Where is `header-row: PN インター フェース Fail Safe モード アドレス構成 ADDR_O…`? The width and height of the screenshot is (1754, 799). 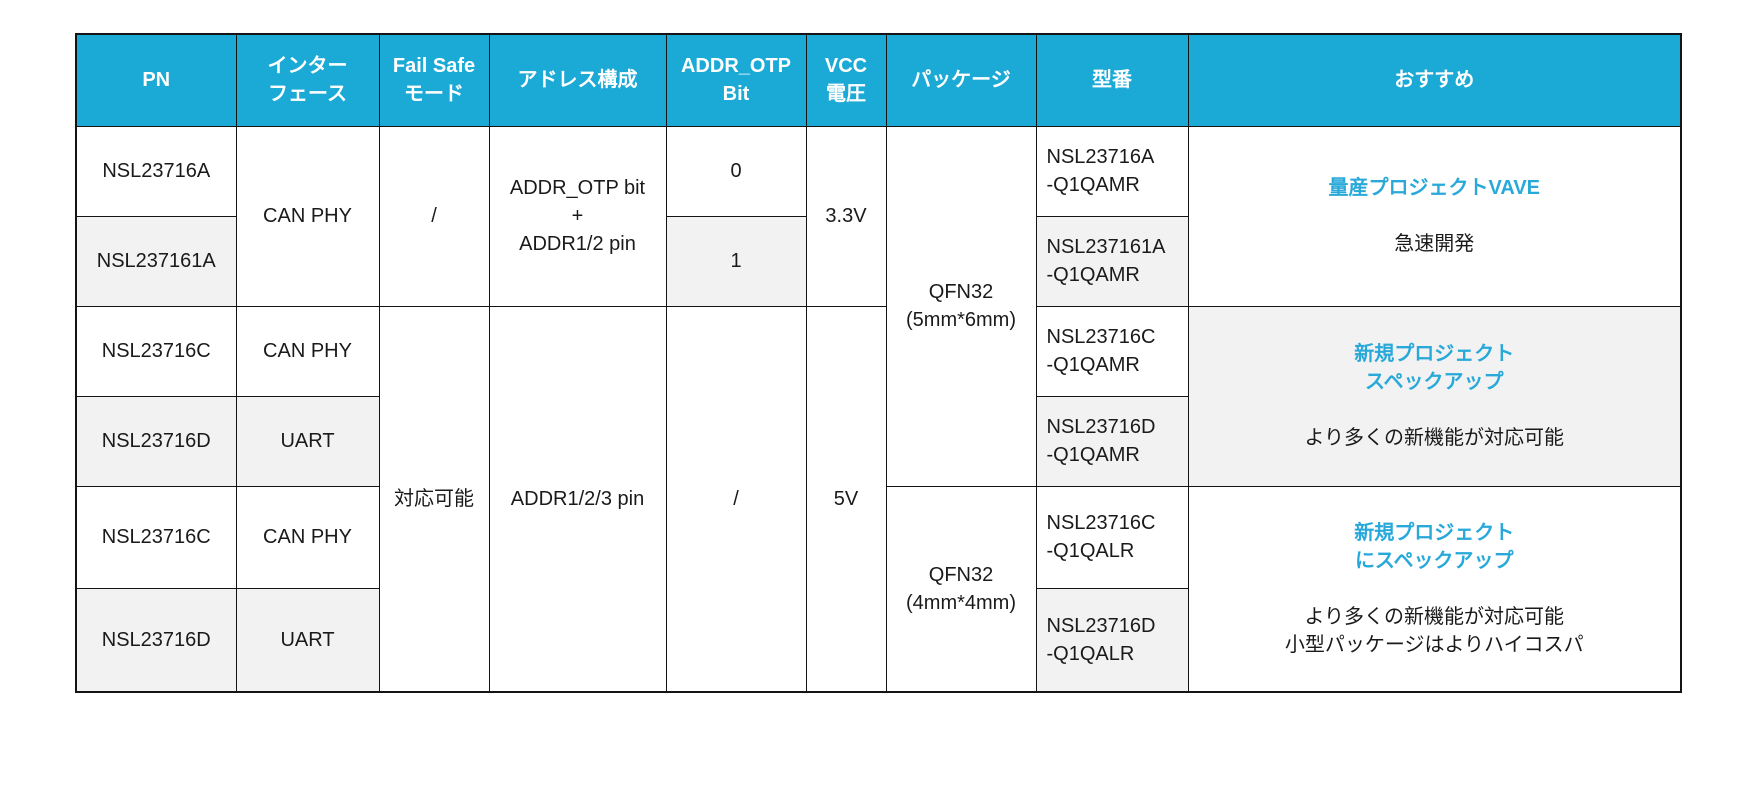
header-row: PN インター フェース Fail Safe モード アドレス構成 ADDR_O… is located at coordinates (878, 80).